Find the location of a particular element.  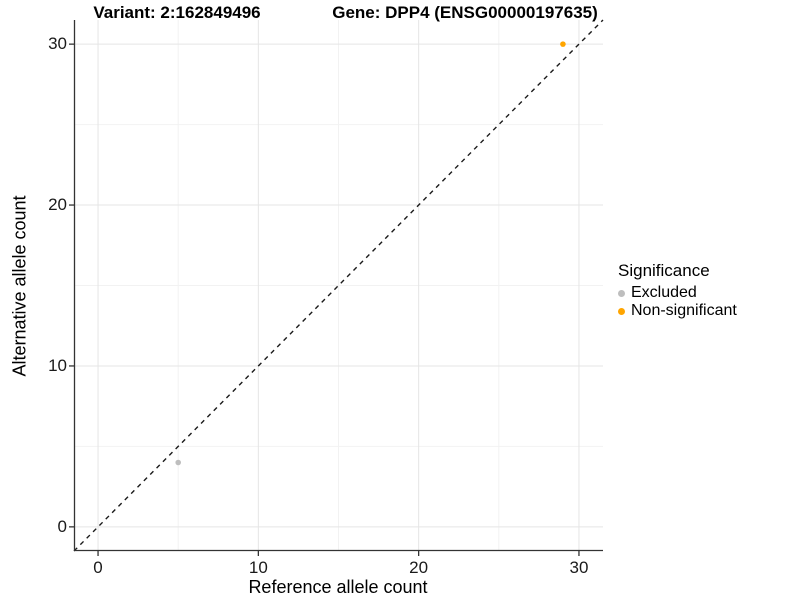

legend-item-label-non-significant: Non-significant is located at coordinates (684, 310).